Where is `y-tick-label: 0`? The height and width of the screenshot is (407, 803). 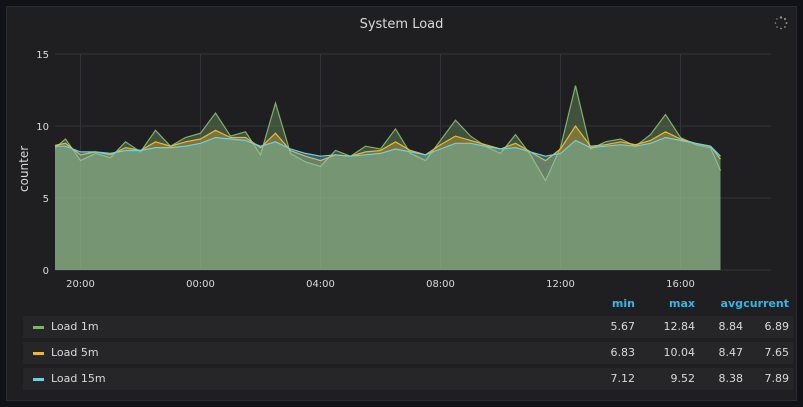 y-tick-label: 0 is located at coordinates (46, 271).